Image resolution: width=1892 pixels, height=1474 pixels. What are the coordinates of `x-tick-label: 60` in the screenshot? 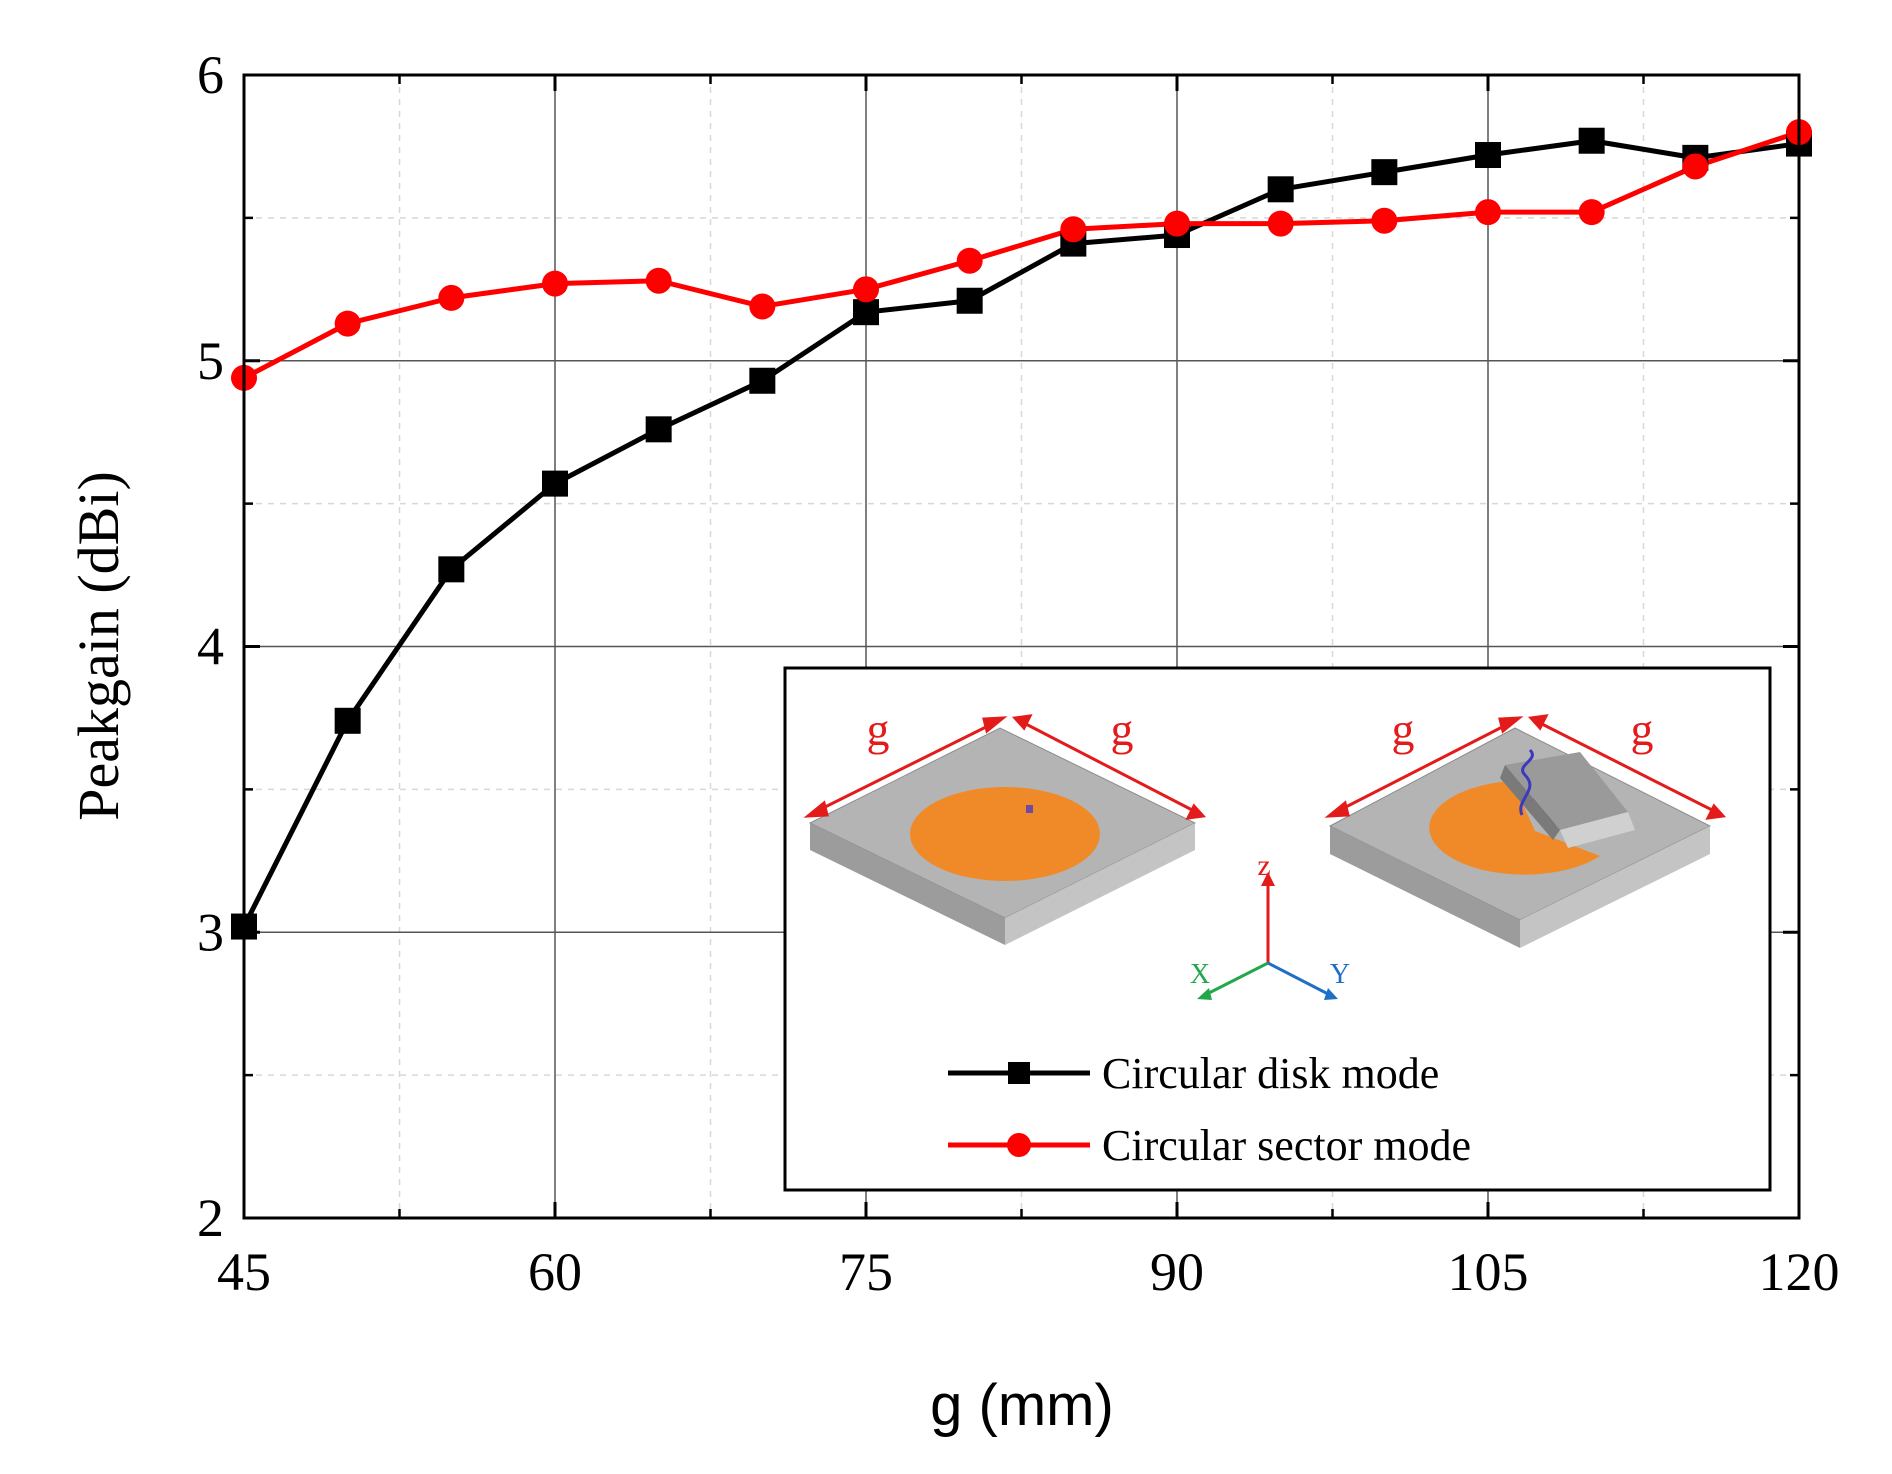 It's located at (555, 1272).